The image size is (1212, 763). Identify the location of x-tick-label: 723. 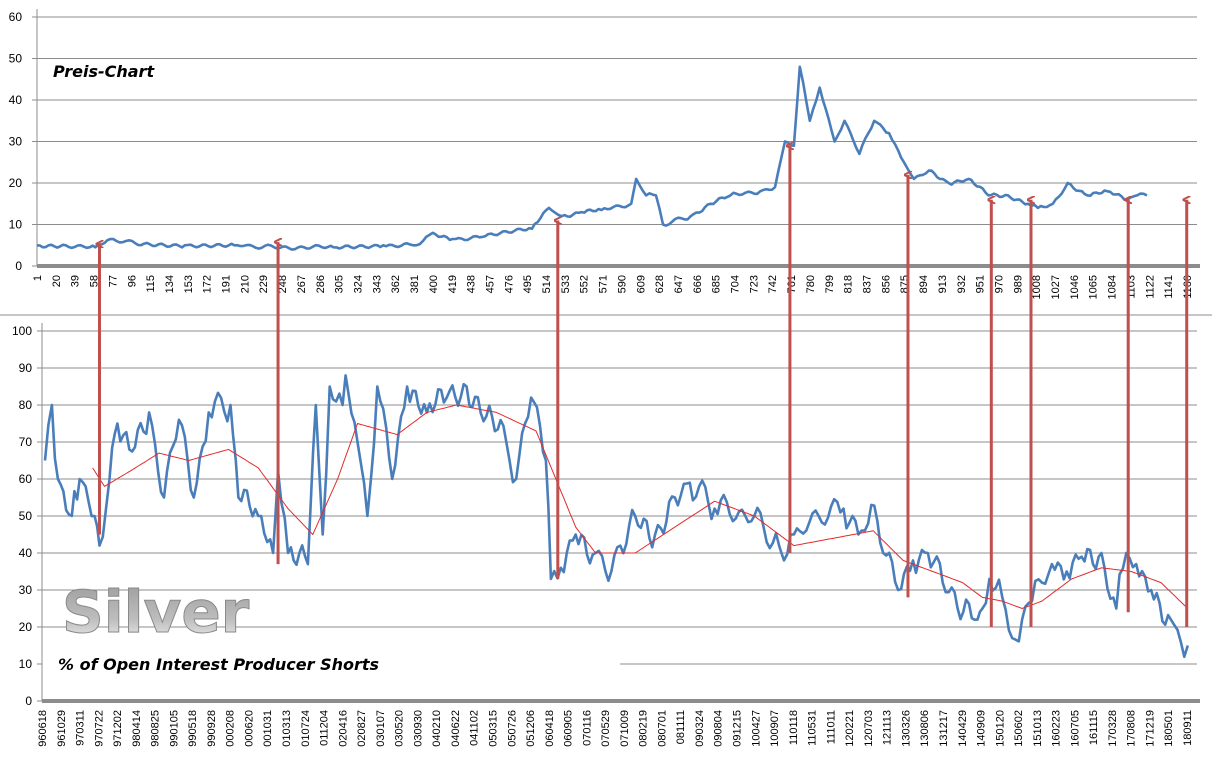
(754, 284).